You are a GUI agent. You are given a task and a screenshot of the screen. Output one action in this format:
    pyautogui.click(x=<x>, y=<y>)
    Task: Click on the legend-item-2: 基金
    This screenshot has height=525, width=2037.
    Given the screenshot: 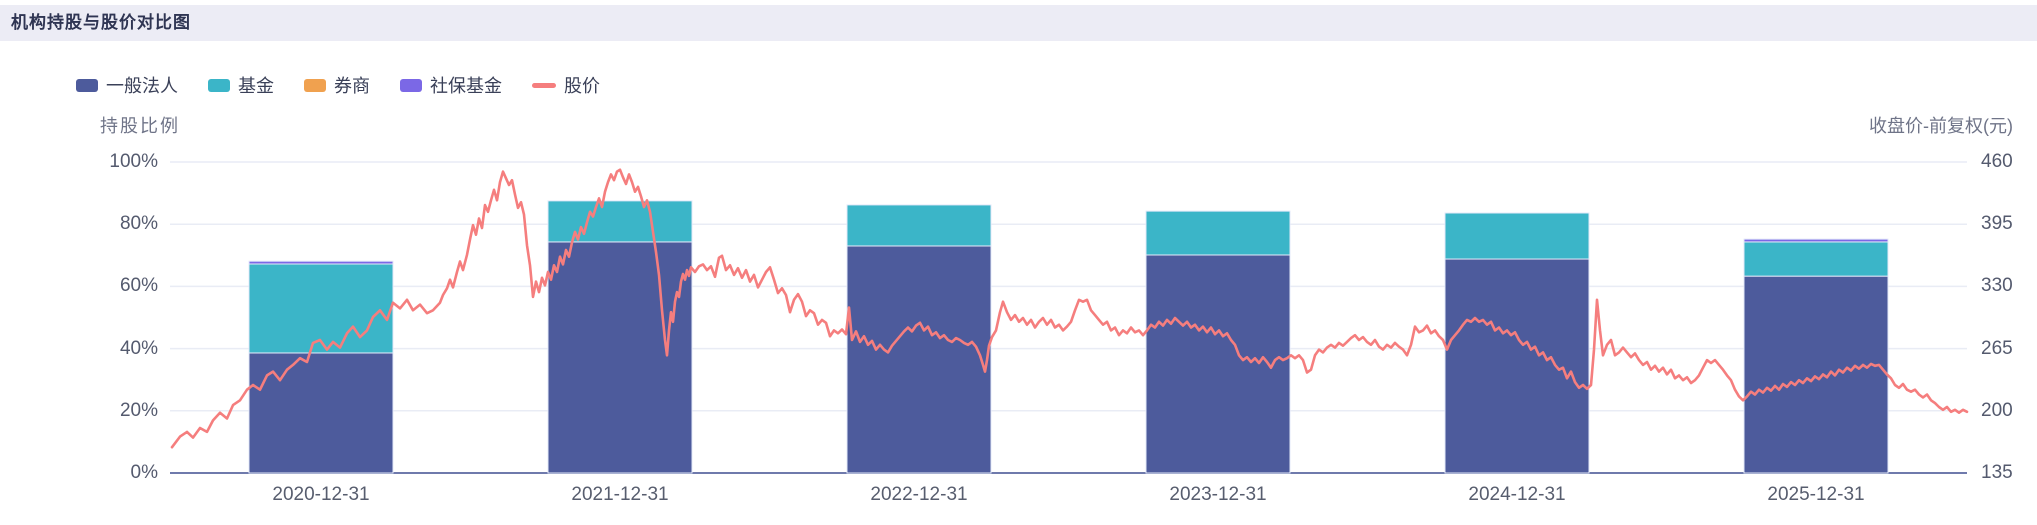 What is the action you would take?
    pyautogui.click(x=241, y=85)
    